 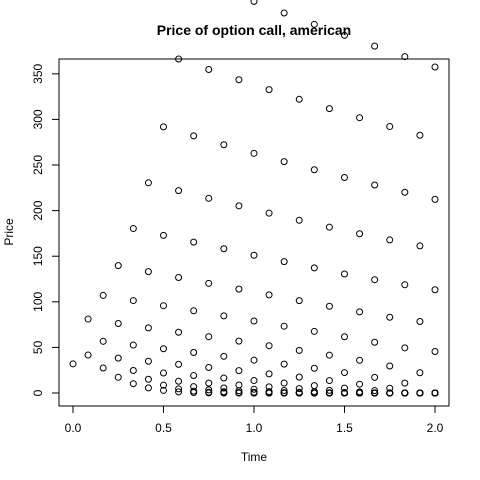 What do you see at coordinates (73, 428) in the screenshot?
I see `x-tick-label: 0.0` at bounding box center [73, 428].